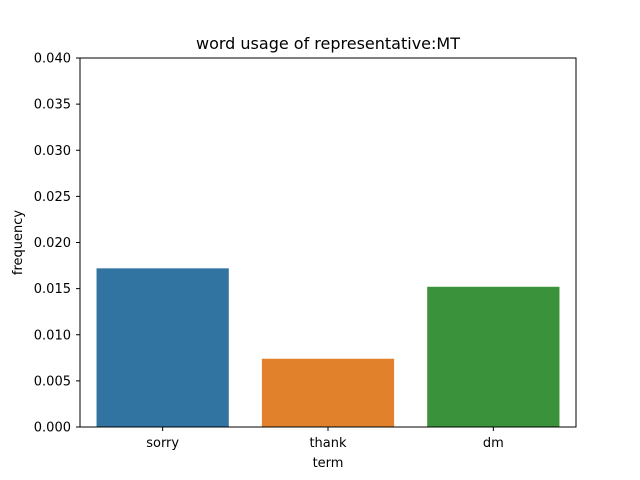 This screenshot has height=480, width=640. What do you see at coordinates (162, 347) in the screenshot?
I see `bar-sorry` at bounding box center [162, 347].